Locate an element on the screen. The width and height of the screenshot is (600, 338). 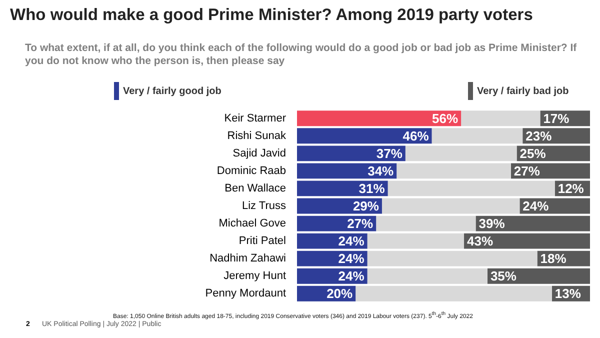
data-label: 46% is located at coordinates (416, 136).